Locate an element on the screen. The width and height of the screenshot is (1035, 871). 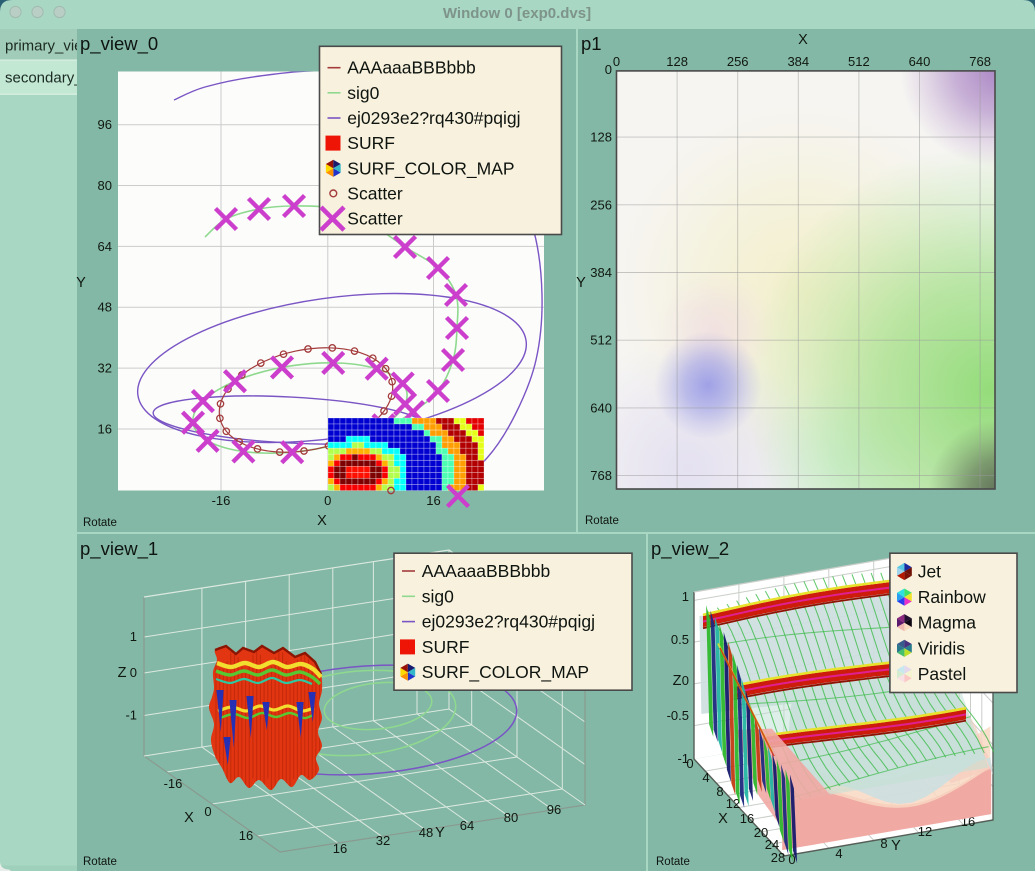
svg-text: secondary_v is located at coordinates (48, 78).